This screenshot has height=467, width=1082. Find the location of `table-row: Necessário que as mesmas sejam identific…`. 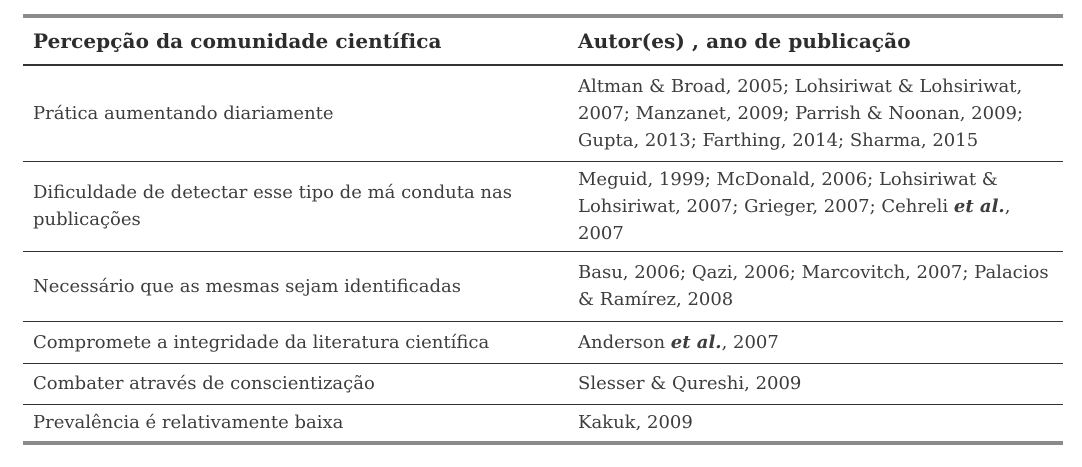

table-row: Necessário que as mesmas sejam identific… is located at coordinates (543, 286).